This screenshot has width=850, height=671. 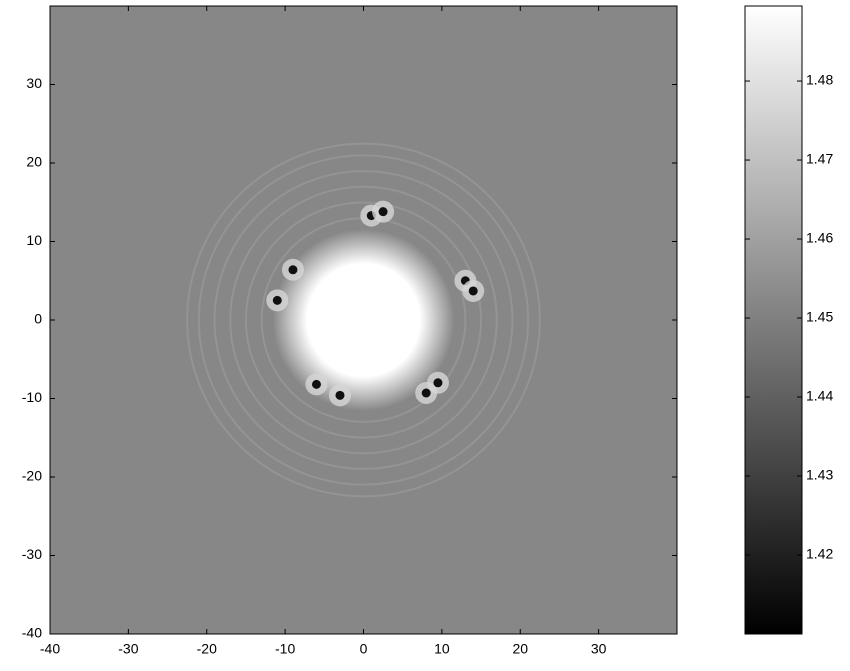 What do you see at coordinates (34, 162) in the screenshot?
I see `y-tick-label: 20` at bounding box center [34, 162].